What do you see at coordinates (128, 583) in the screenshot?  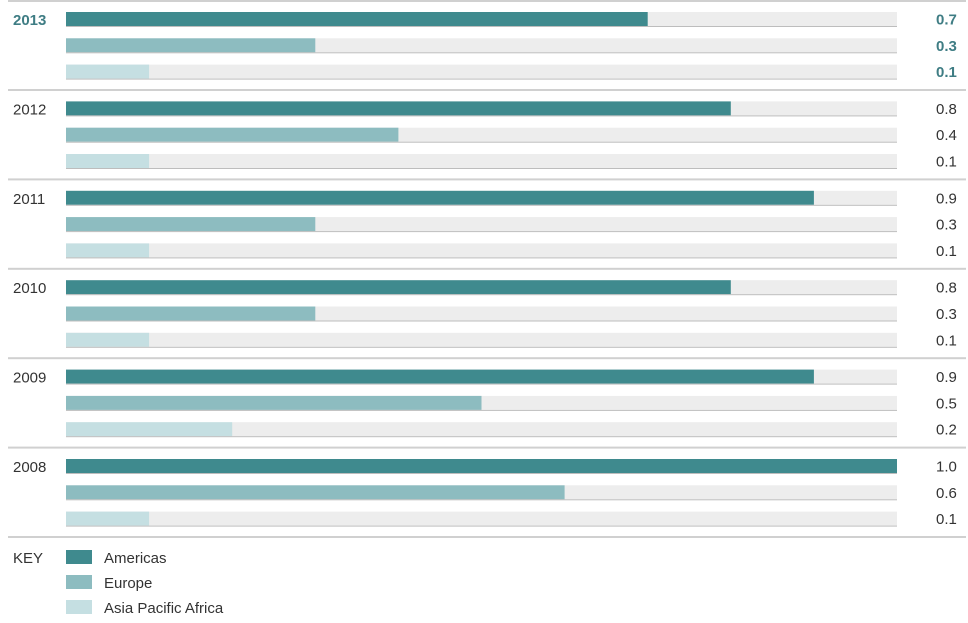 I see `legend-label: Europe` at bounding box center [128, 583].